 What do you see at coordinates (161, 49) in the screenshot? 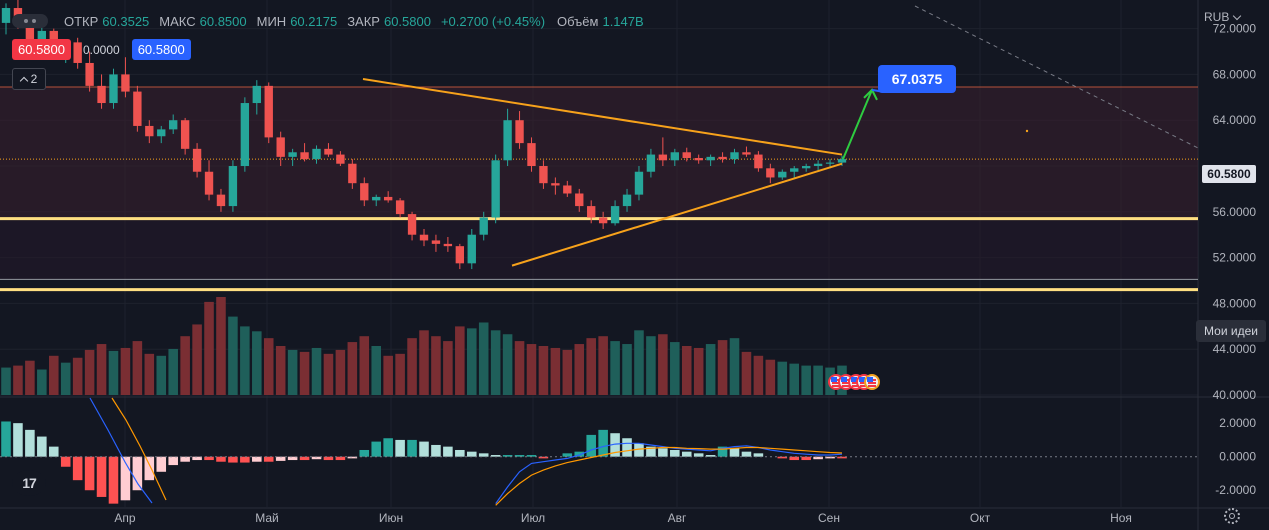
I see `buy-button: 60.5800` at bounding box center [161, 49].